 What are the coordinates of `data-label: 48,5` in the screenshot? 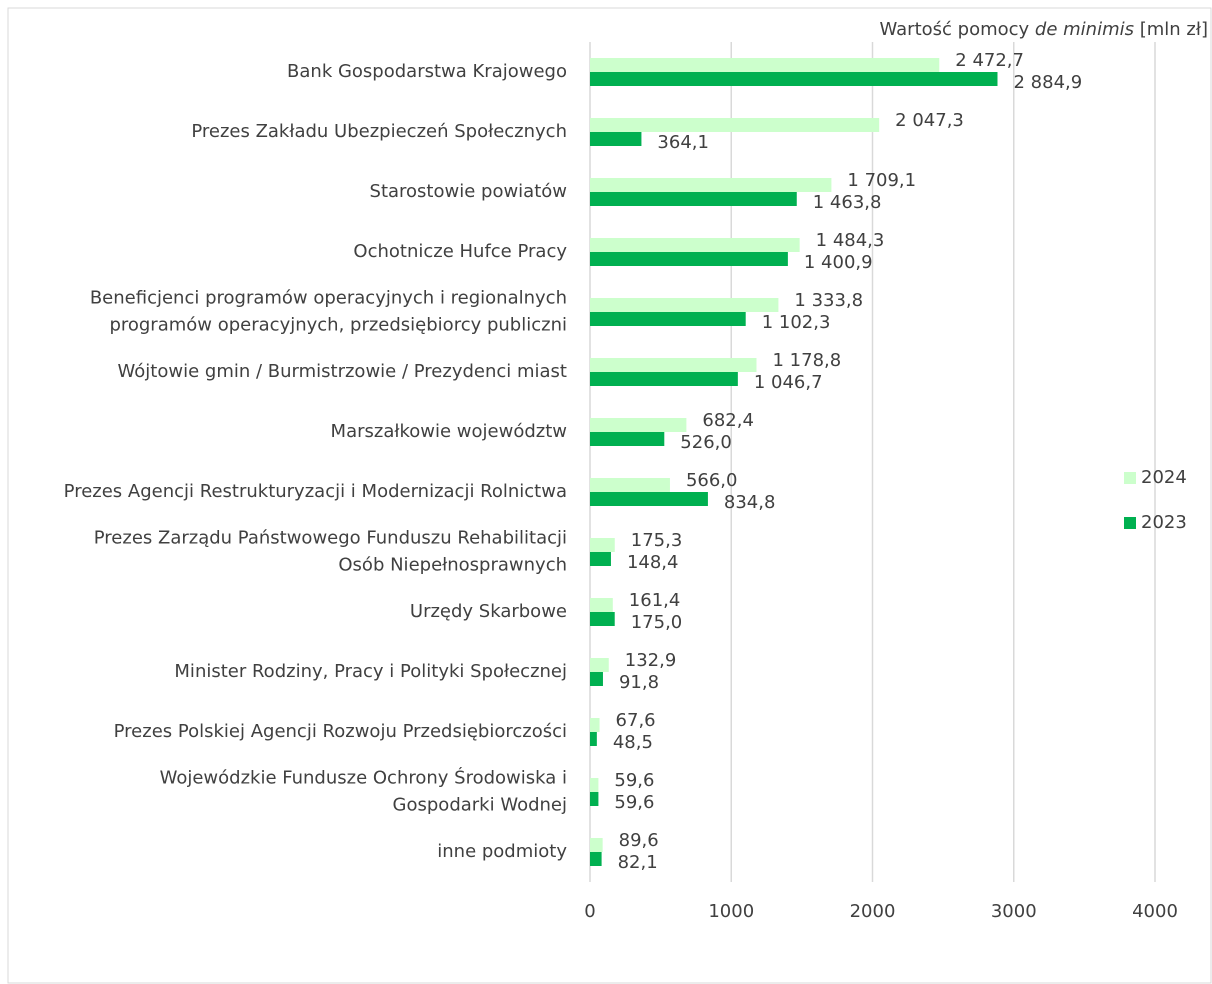 It's located at (633, 742).